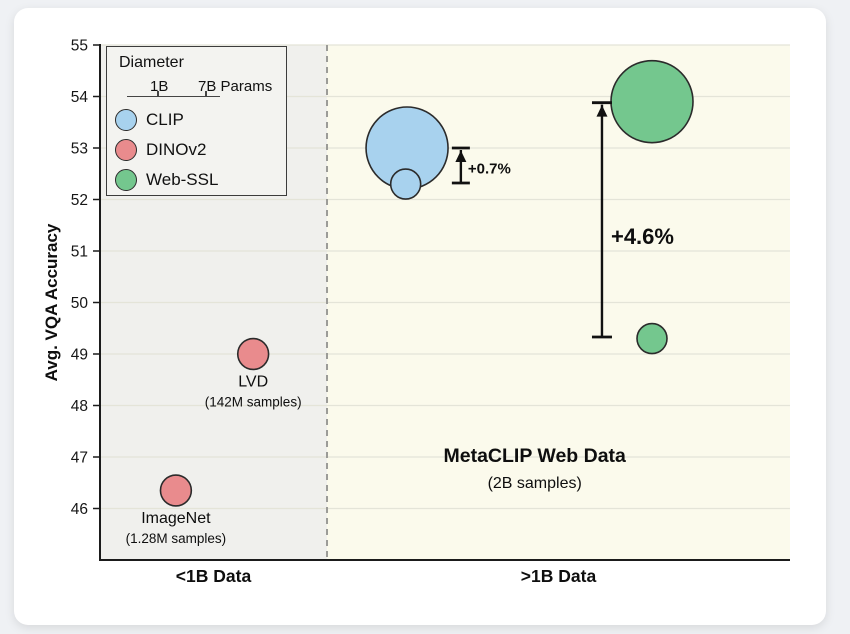 The height and width of the screenshot is (634, 850). What do you see at coordinates (196, 87) in the screenshot?
I see `legend-size-scale: 1B 7B Params` at bounding box center [196, 87].